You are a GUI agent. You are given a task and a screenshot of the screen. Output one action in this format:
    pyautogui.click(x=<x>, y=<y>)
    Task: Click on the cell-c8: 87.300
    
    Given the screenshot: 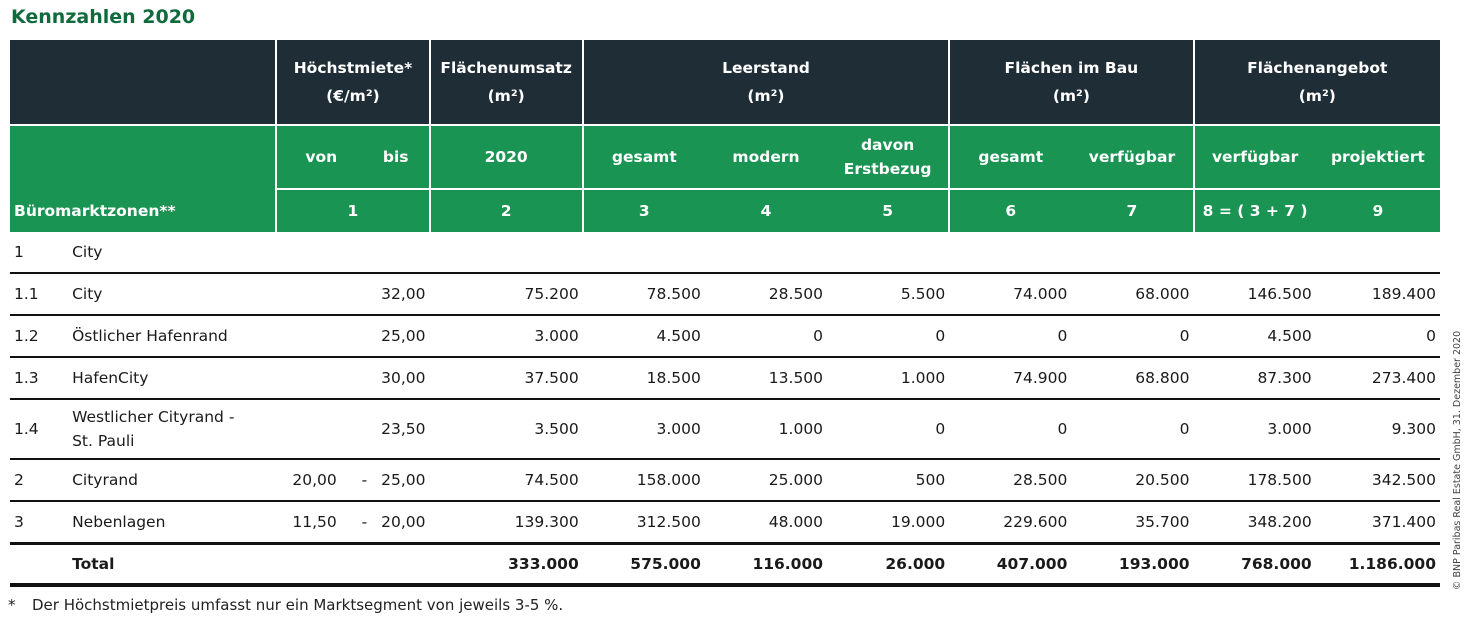 What is the action you would take?
    pyautogui.click(x=1254, y=378)
    